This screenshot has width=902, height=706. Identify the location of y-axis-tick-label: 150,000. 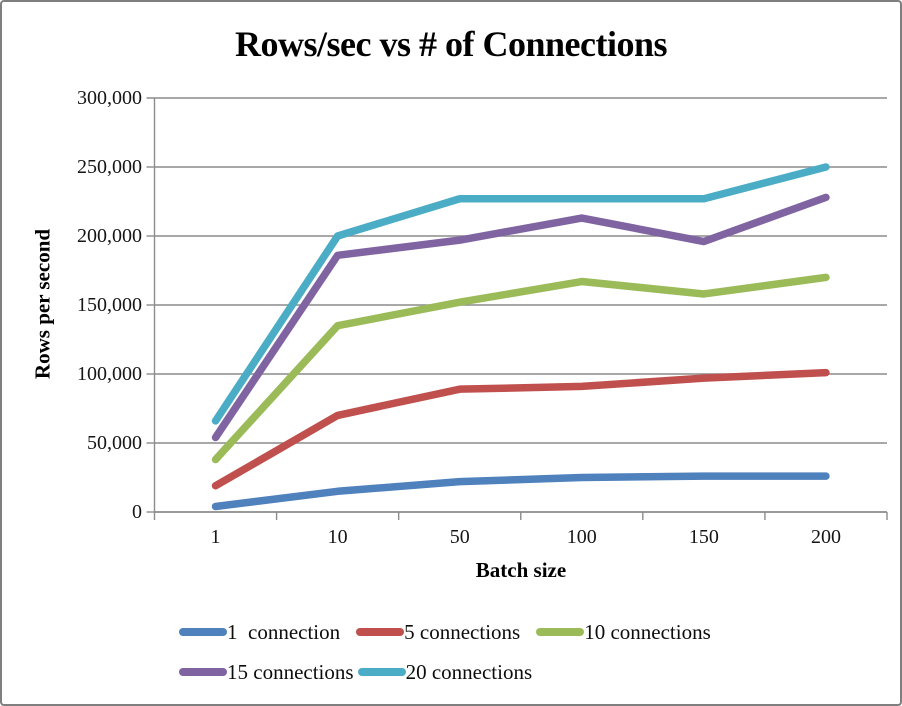
(109, 305).